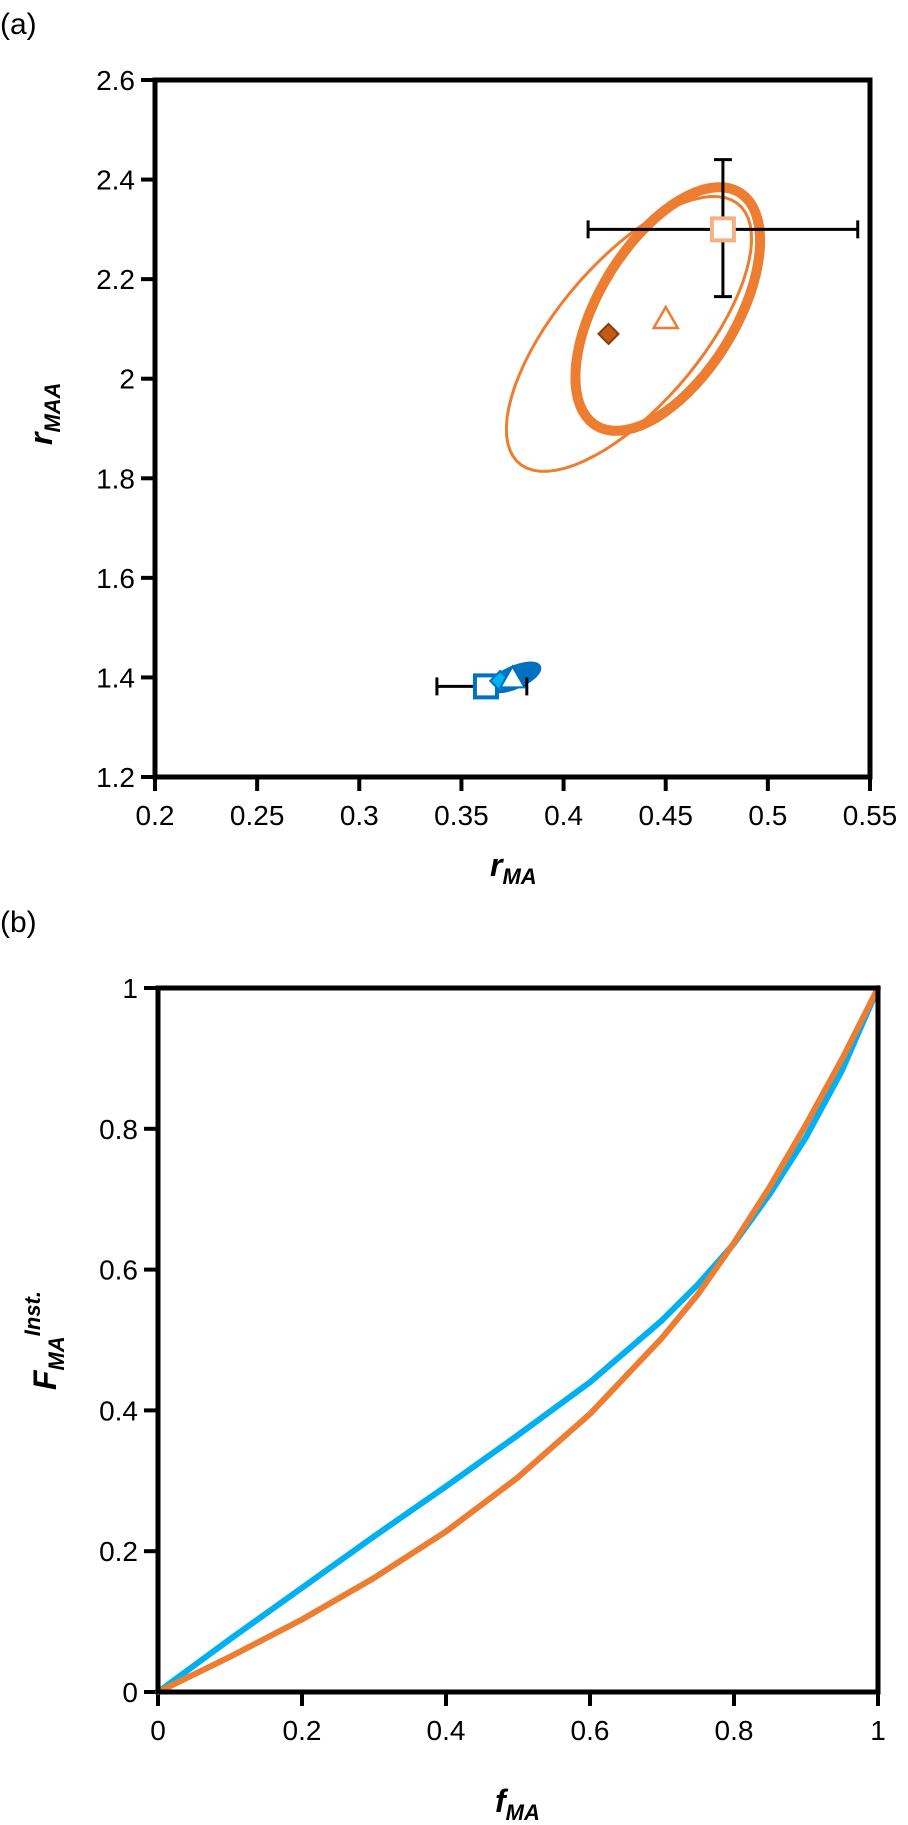  Describe the element at coordinates (130, 1692) in the screenshot. I see `panel-b-y-tick-label-0: 0` at that location.